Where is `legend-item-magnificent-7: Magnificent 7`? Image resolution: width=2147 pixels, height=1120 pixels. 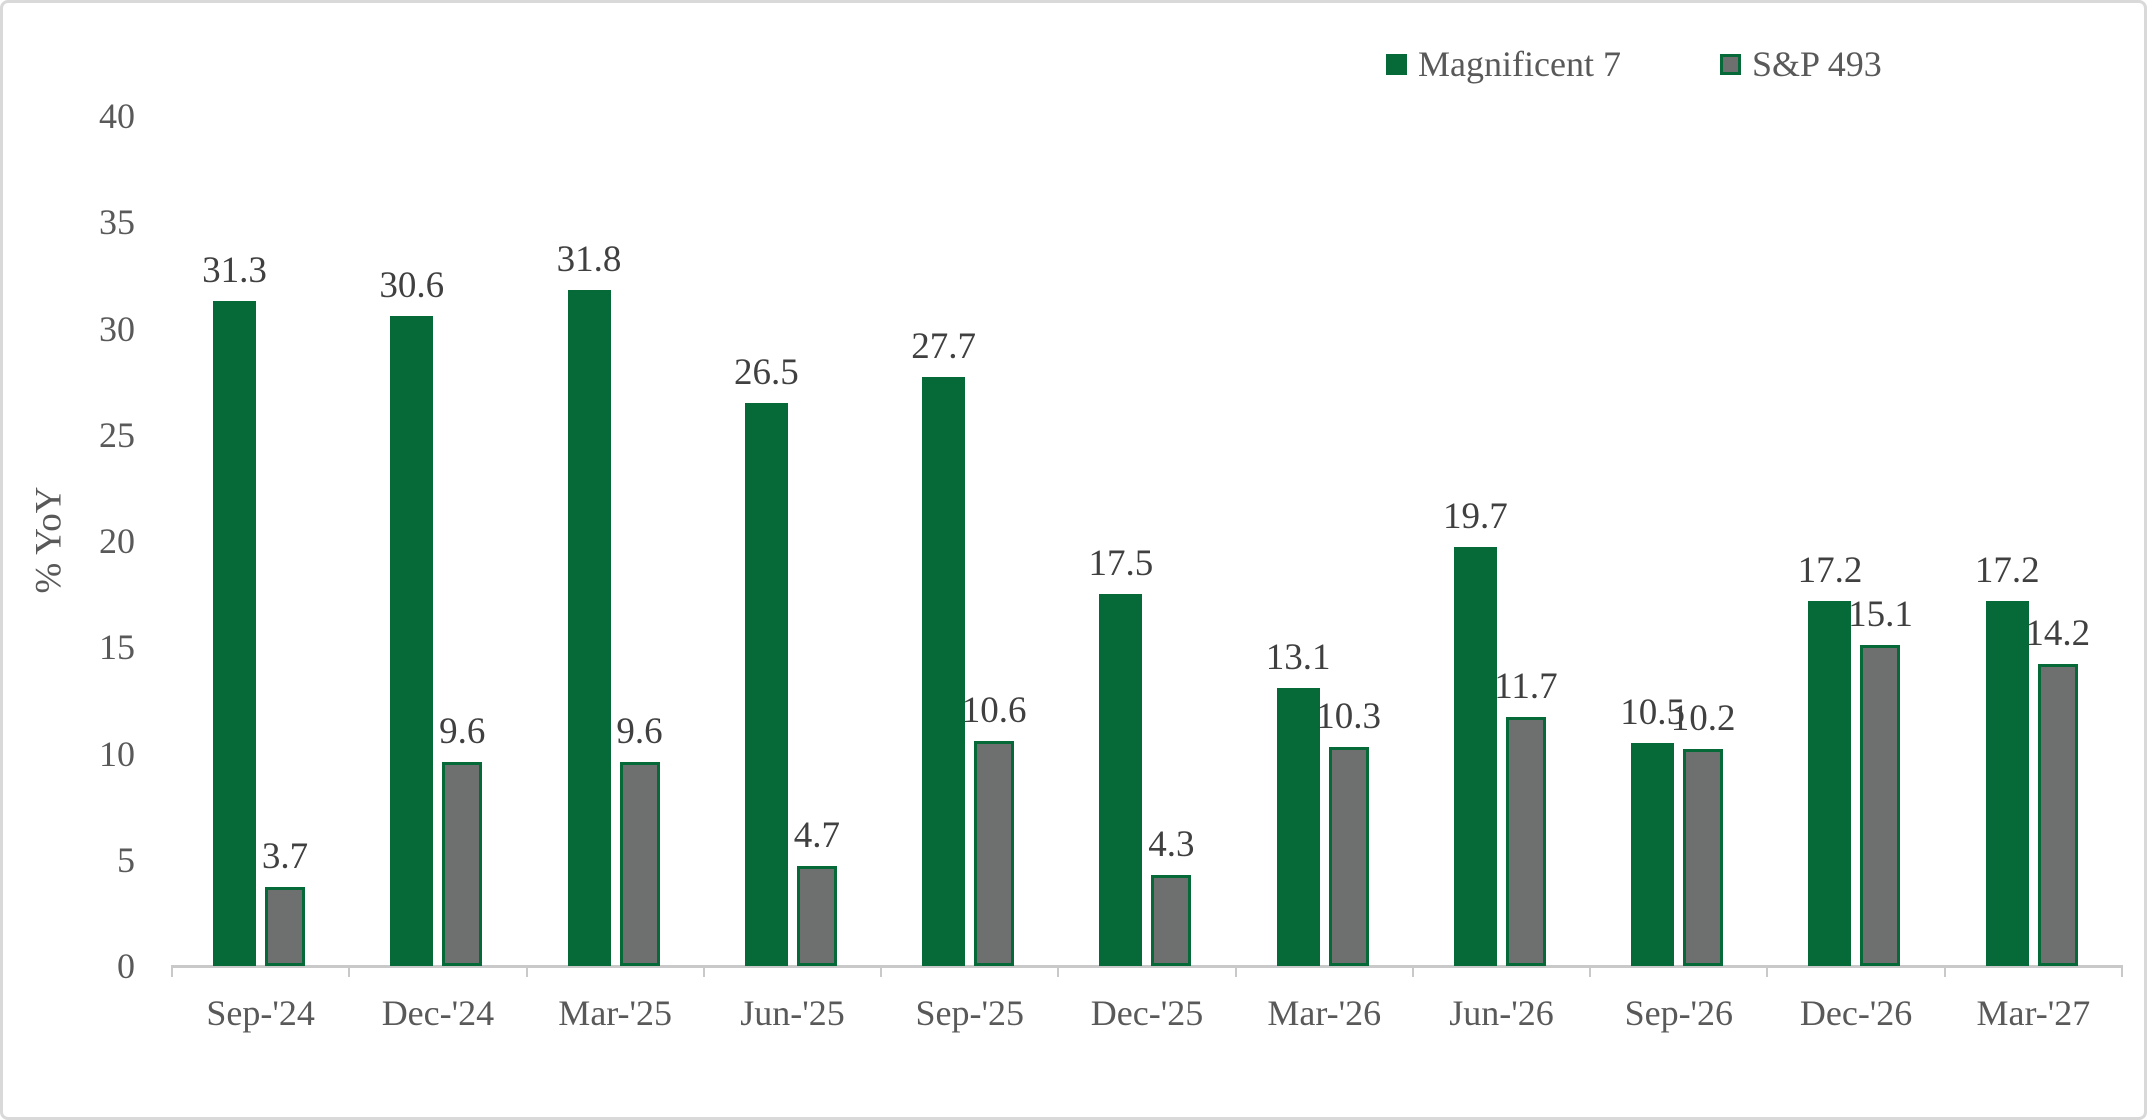
legend-item-magnificent-7: Magnificent 7 is located at coordinates (1503, 64).